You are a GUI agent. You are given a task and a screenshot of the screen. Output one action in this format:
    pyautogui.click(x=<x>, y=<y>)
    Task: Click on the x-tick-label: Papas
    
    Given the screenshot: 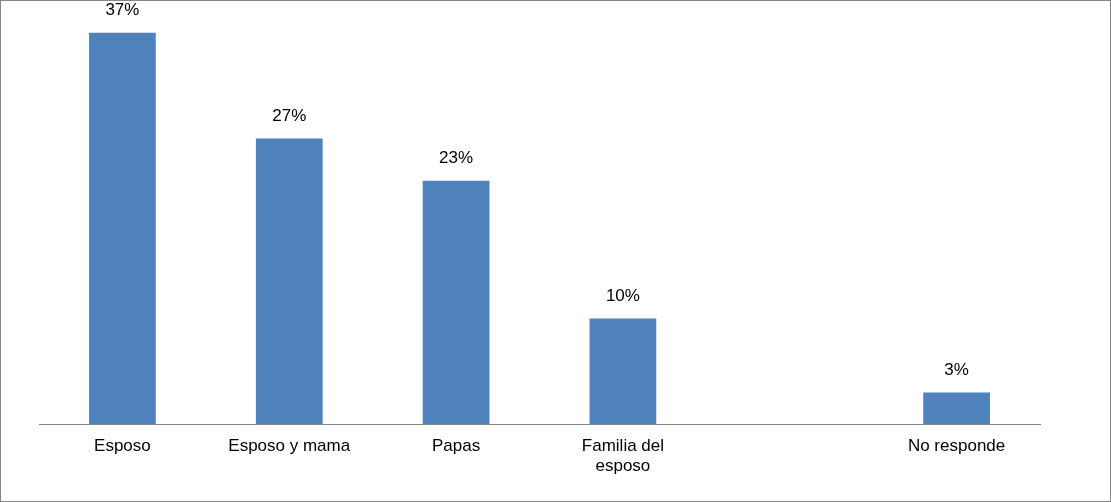 What is the action you would take?
    pyautogui.click(x=456, y=446)
    